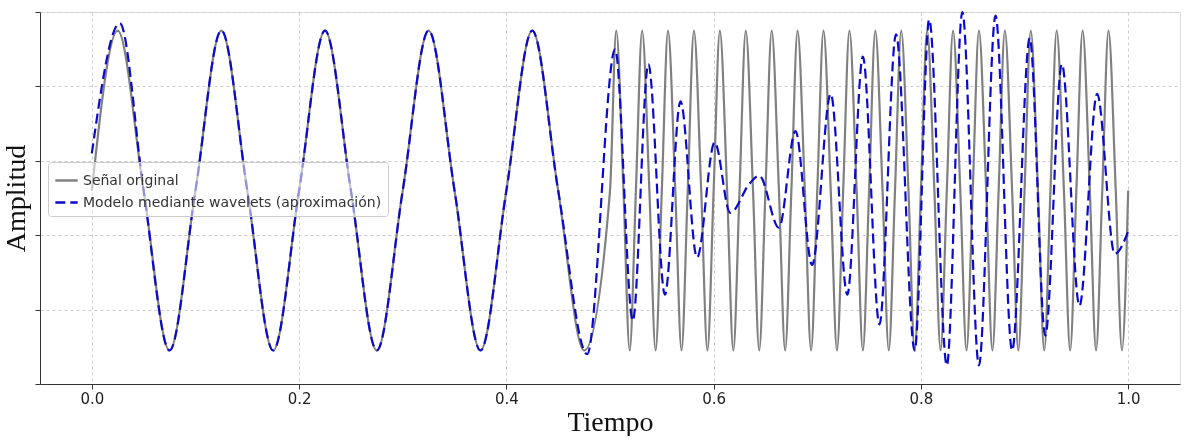  Describe the element at coordinates (714, 398) in the screenshot. I see `x-tick-label: 0.6` at that location.